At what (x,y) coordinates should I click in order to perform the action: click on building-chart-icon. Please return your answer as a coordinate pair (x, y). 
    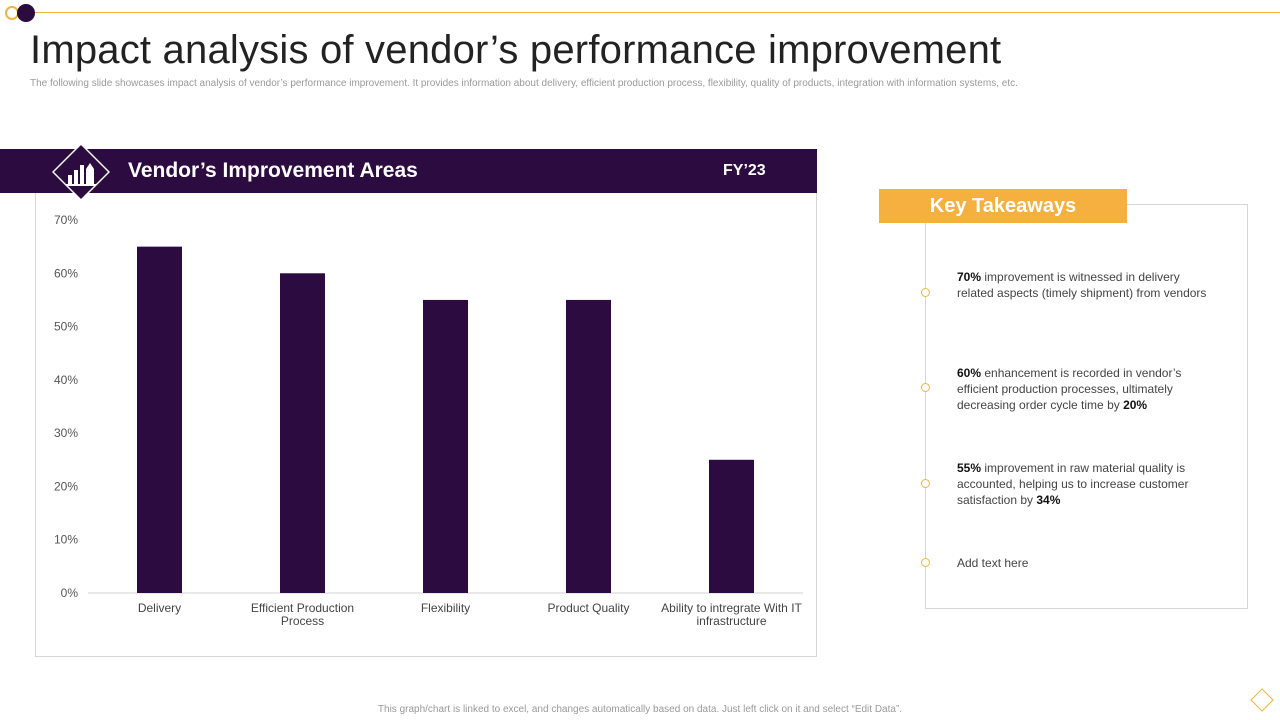
    Looking at the image, I should click on (81, 172).